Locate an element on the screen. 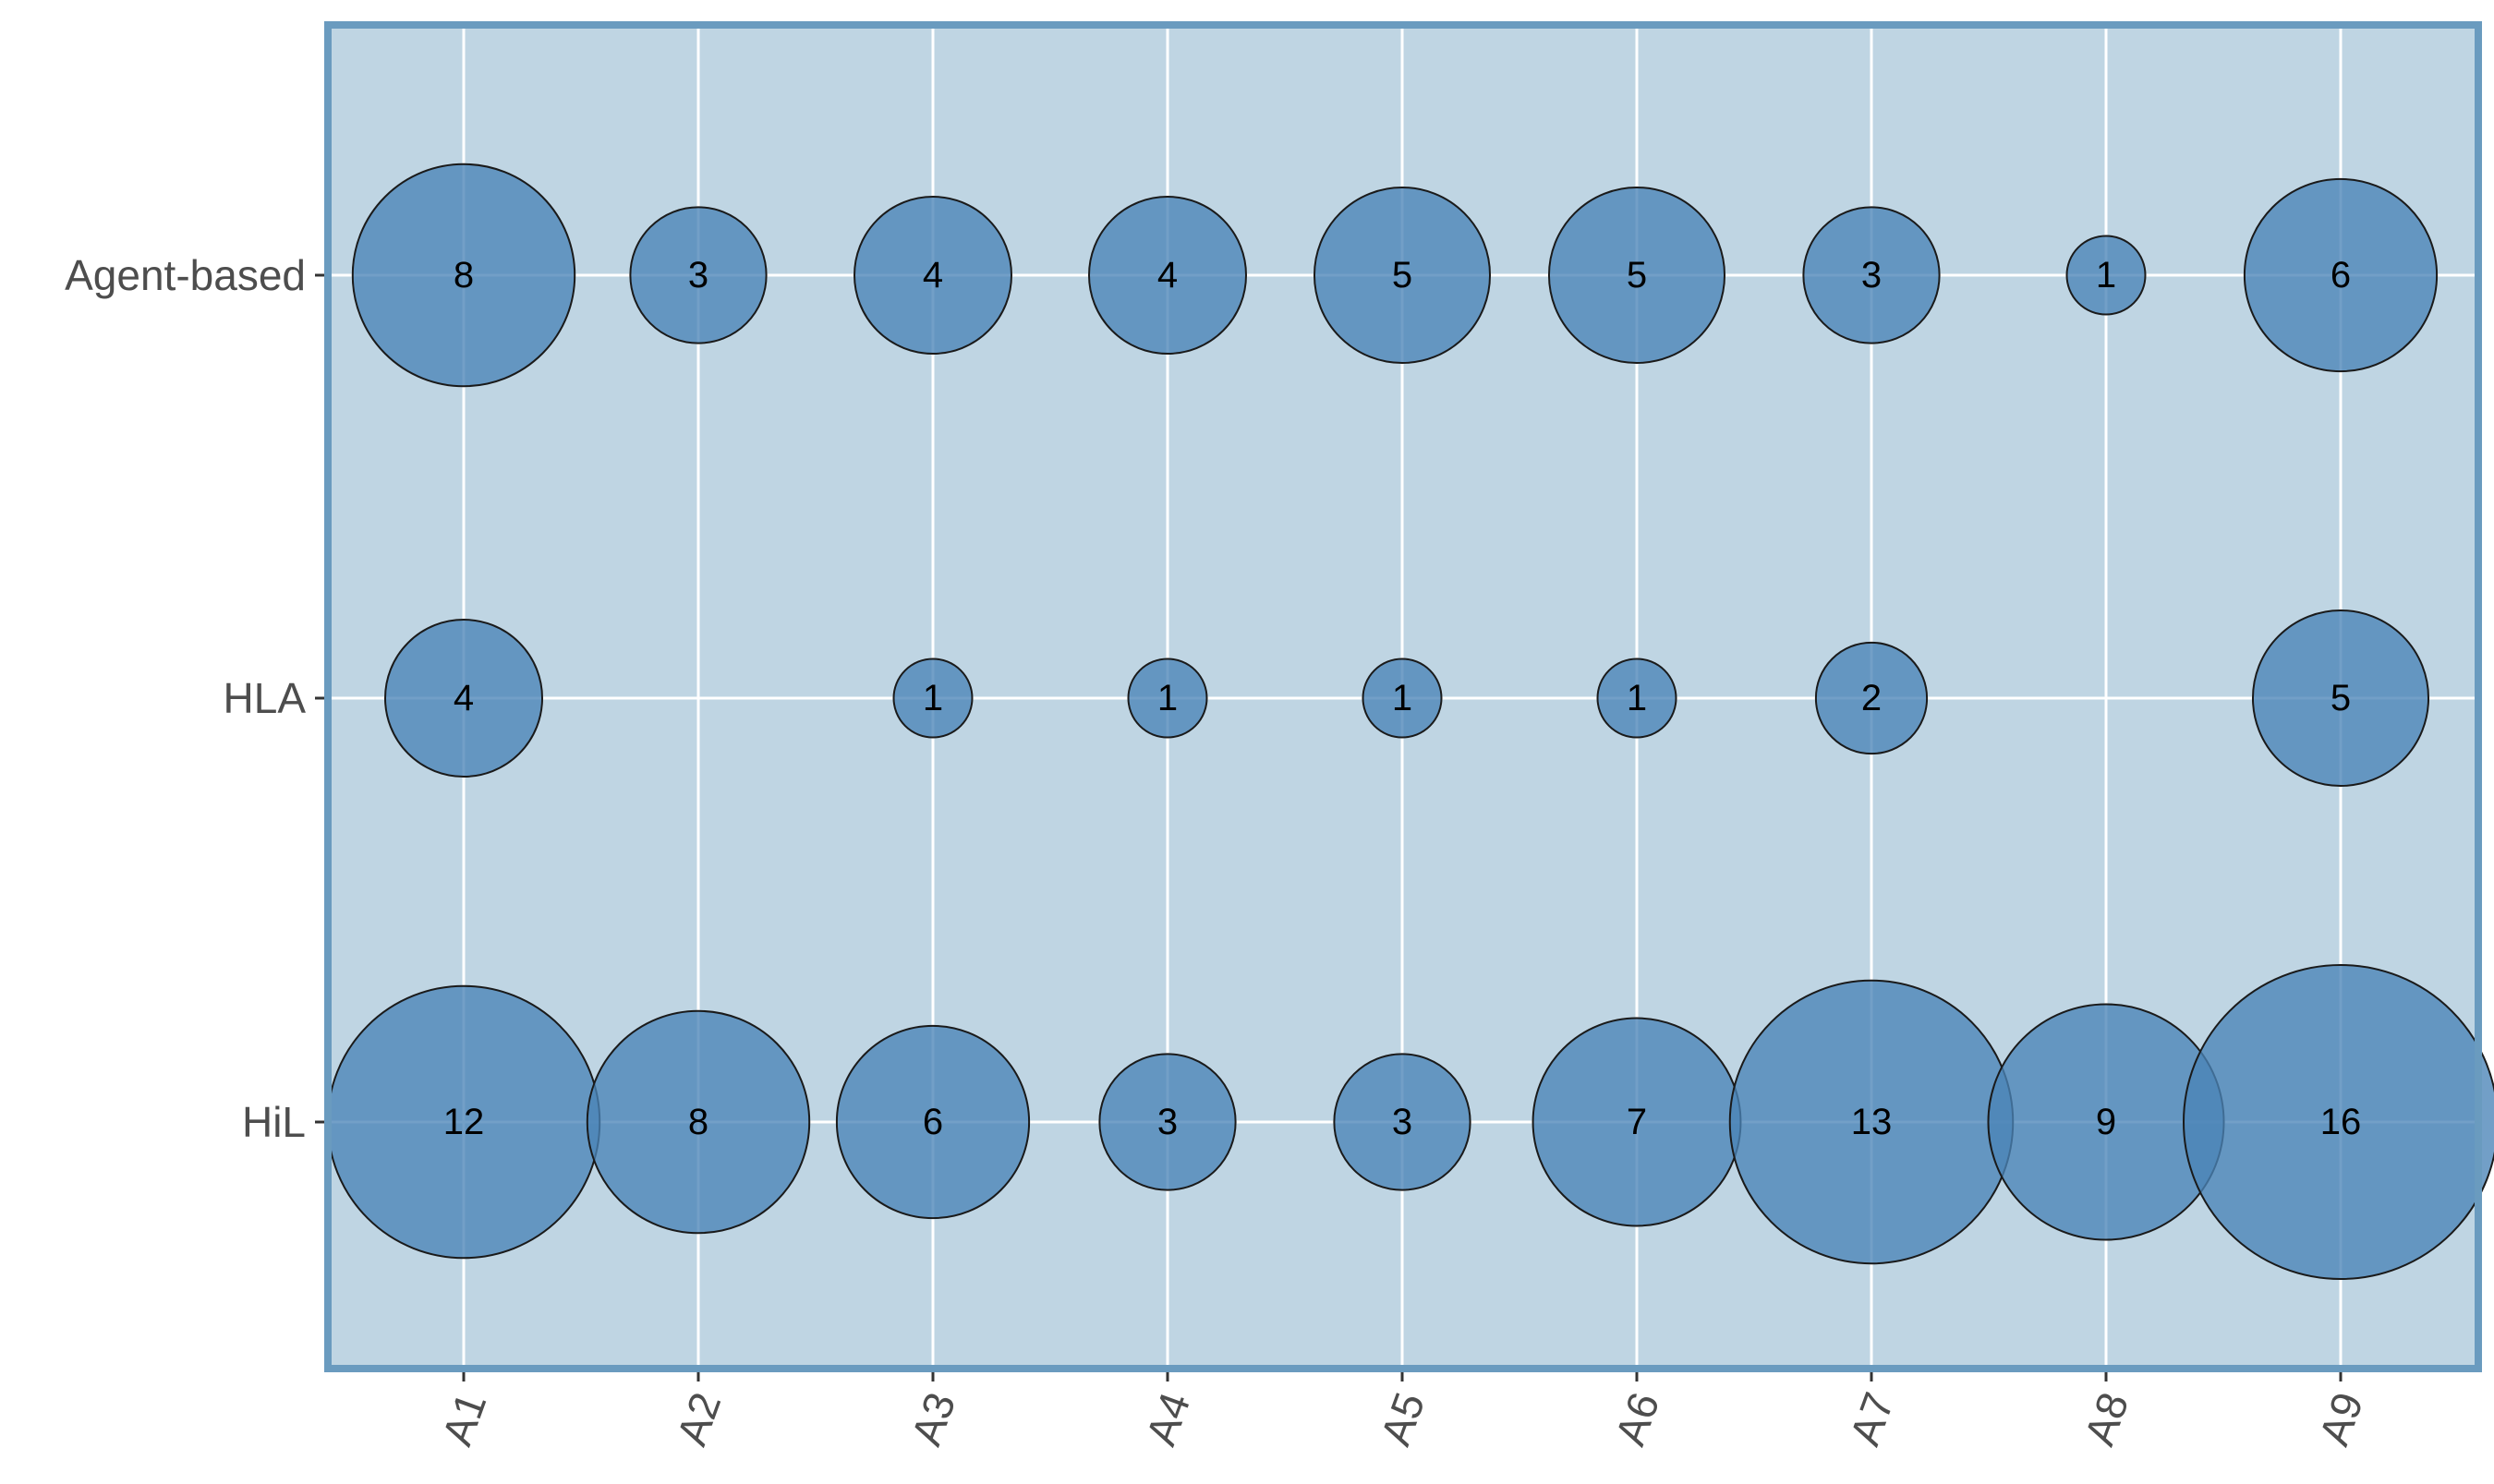  x-tick-label-a4: A4 is located at coordinates (1167, 1419).